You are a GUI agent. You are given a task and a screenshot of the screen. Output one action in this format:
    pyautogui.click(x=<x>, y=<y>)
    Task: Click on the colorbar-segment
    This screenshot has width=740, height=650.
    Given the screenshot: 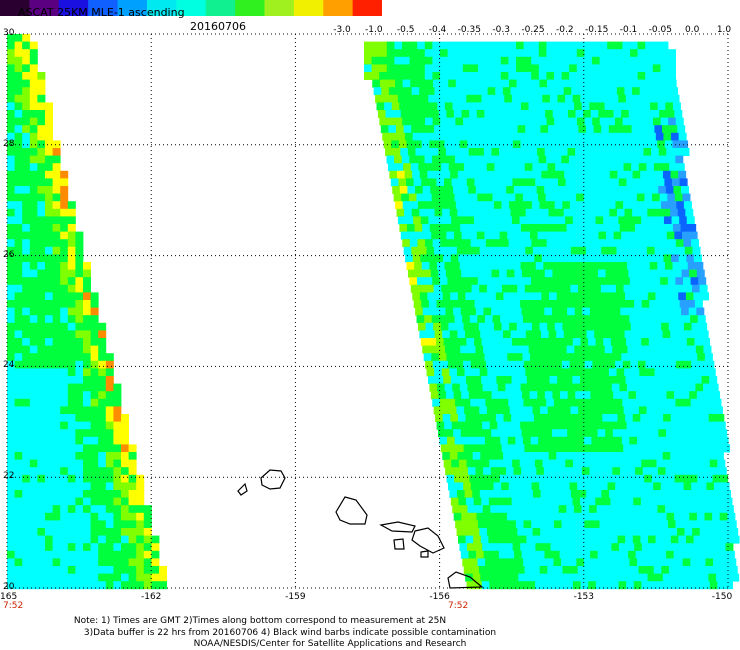 What is the action you would take?
    pyautogui.click(x=73, y=8)
    